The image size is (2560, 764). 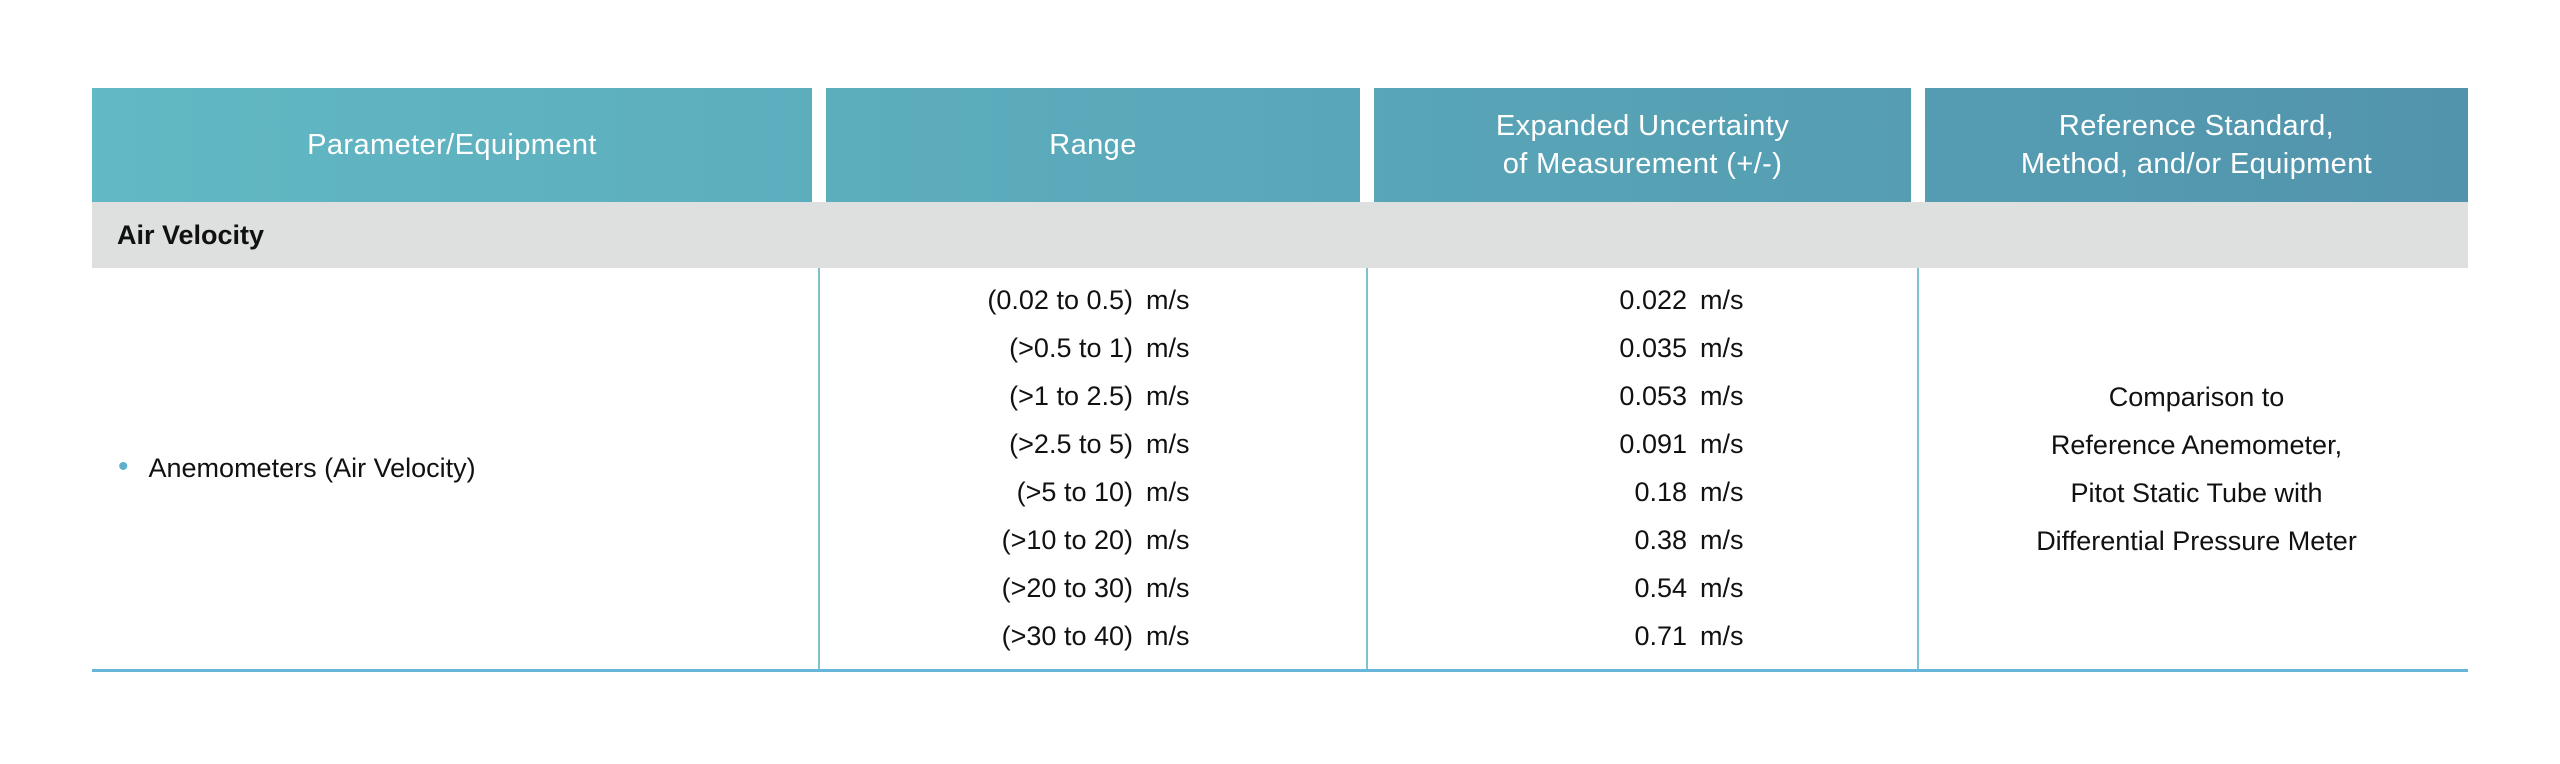 I want to click on uncertainty-line: 0.38 m/s, so click(x=1642, y=541).